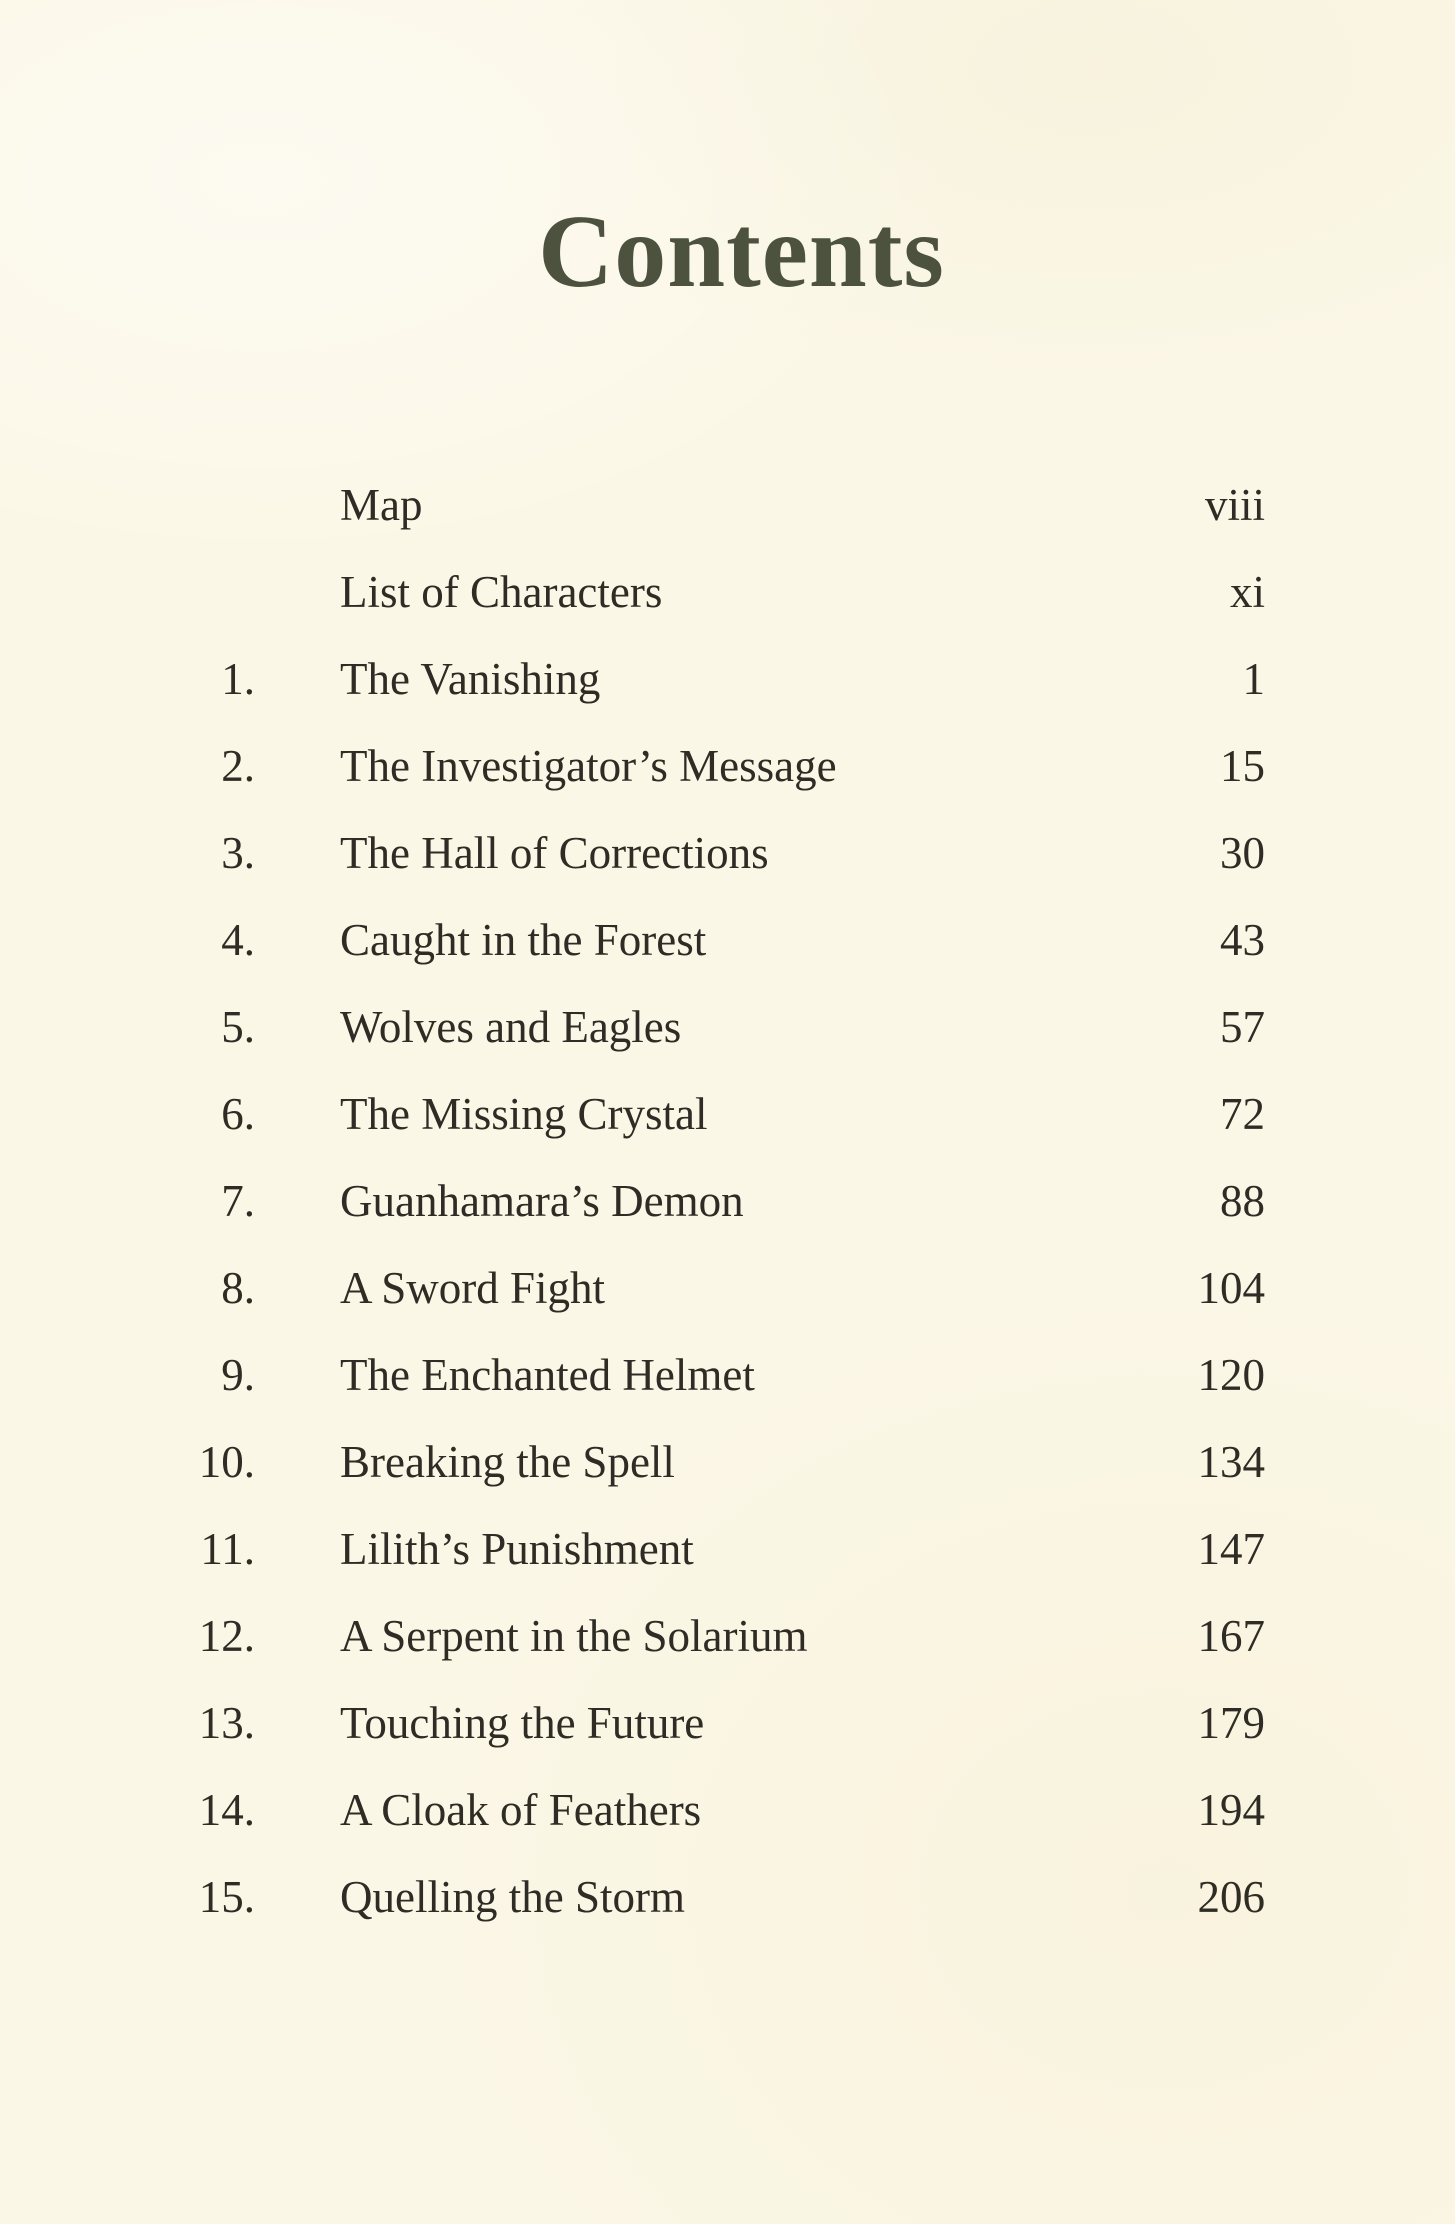 This screenshot has width=1455, height=2224. I want to click on toc-row: 3. The Hall of Corrections 30, so click(702, 853).